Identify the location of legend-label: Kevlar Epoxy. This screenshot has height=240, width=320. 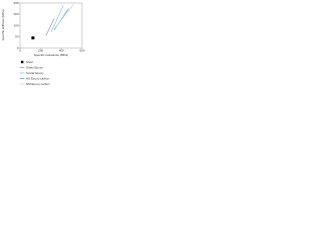
(35, 73).